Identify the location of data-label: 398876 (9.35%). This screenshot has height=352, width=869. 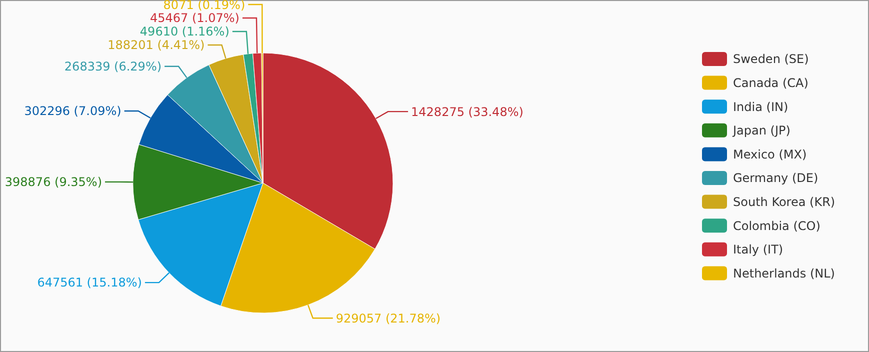
(53, 182).